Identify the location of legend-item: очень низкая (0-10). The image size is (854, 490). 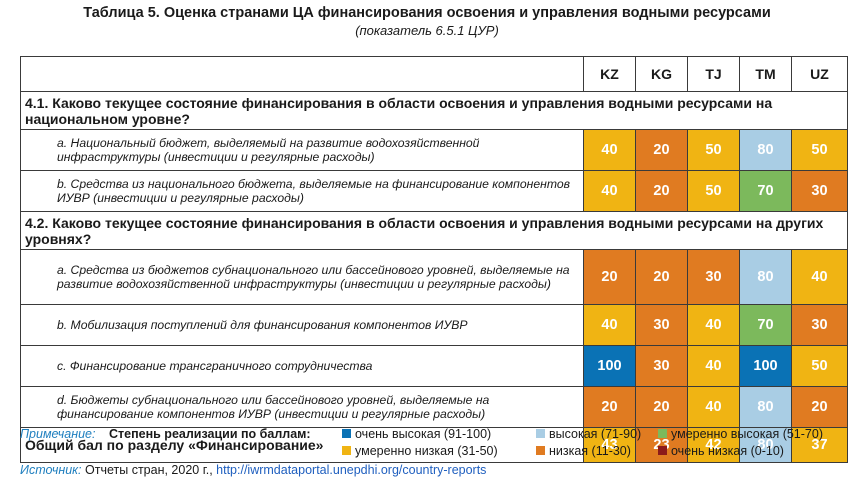
(721, 451).